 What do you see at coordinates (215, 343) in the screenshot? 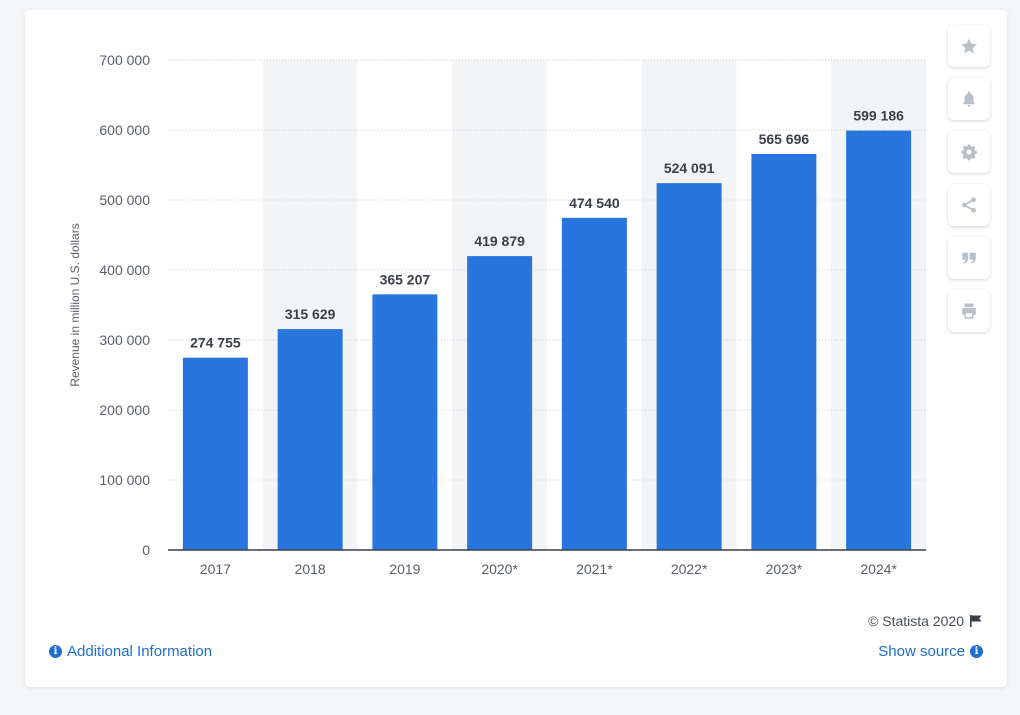
I see `data-label: 274 755` at bounding box center [215, 343].